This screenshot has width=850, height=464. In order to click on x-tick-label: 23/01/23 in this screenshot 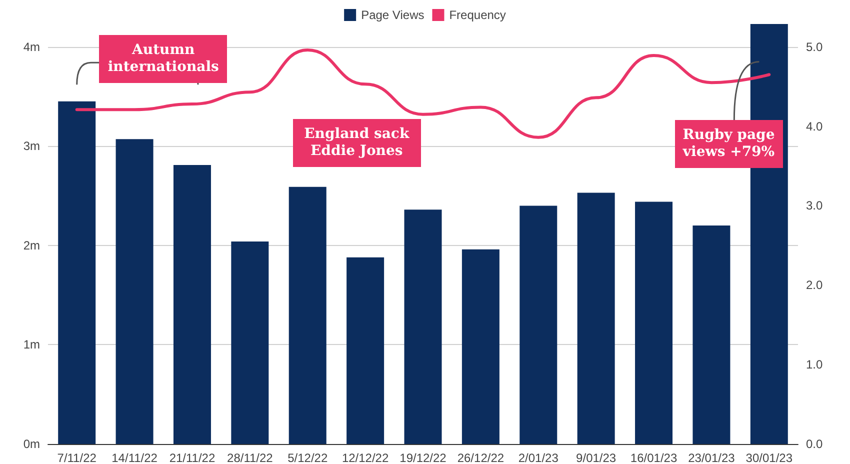, I will do `click(712, 457)`.